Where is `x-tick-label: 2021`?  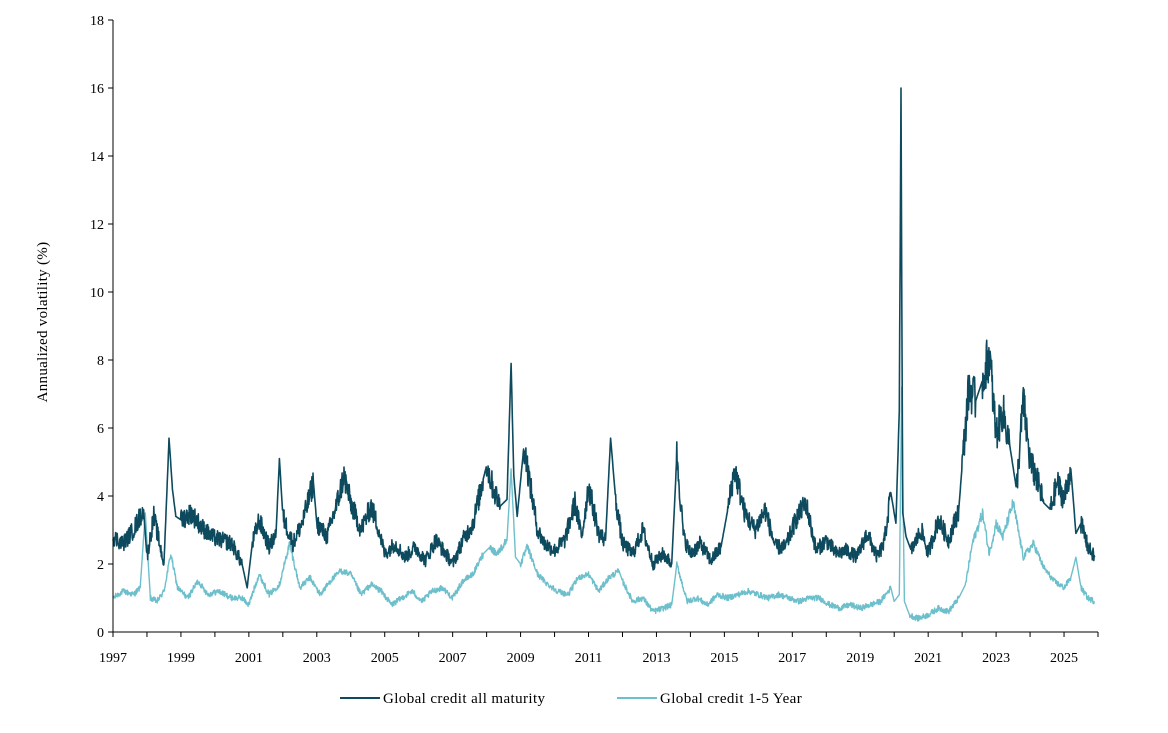
x-tick-label: 2021 is located at coordinates (928, 658).